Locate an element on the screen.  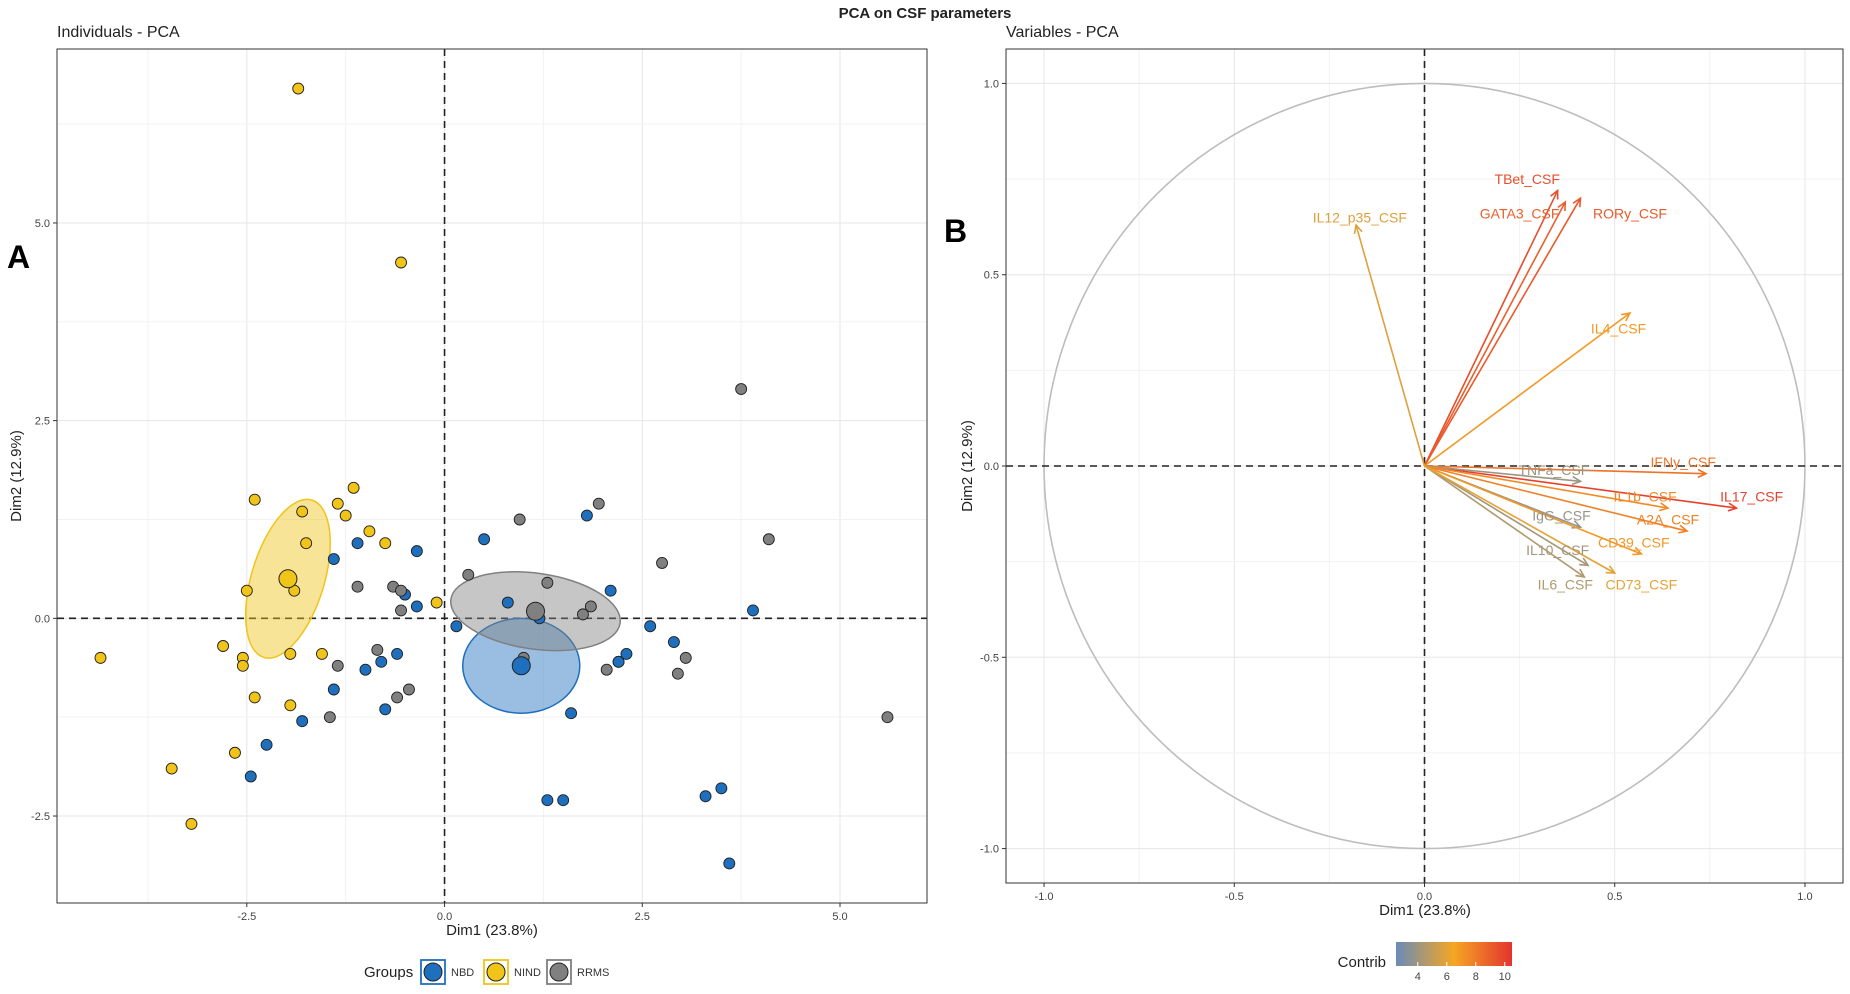
arrow-a2a_csf is located at coordinates (1556, 498).